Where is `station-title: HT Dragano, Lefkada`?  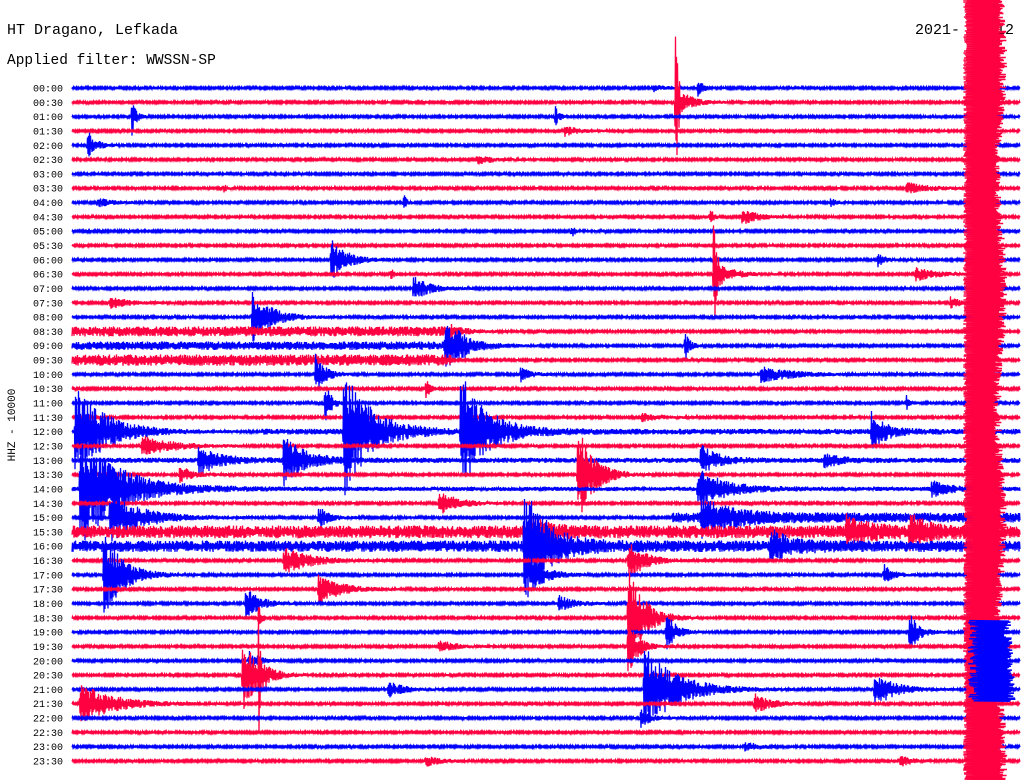 station-title: HT Dragano, Lefkada is located at coordinates (93, 30).